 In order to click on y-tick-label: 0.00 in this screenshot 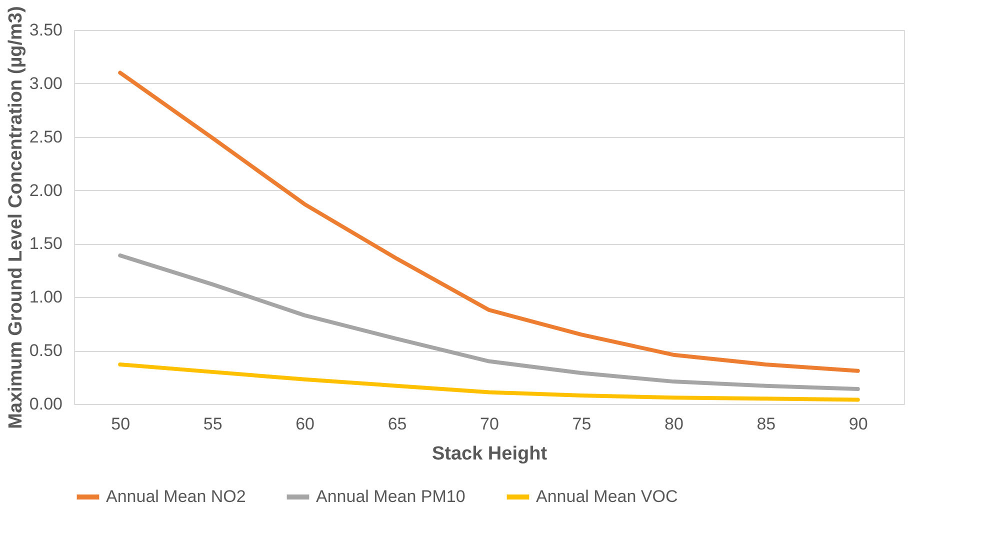, I will do `click(45, 404)`.